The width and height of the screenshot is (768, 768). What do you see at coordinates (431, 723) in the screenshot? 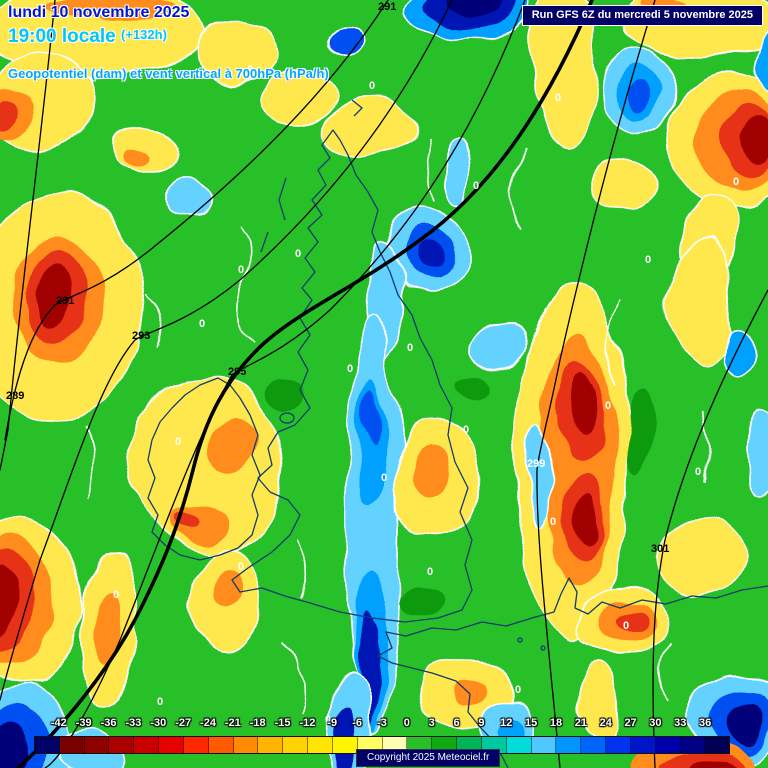
I see `legend-tick-value: 3` at bounding box center [431, 723].